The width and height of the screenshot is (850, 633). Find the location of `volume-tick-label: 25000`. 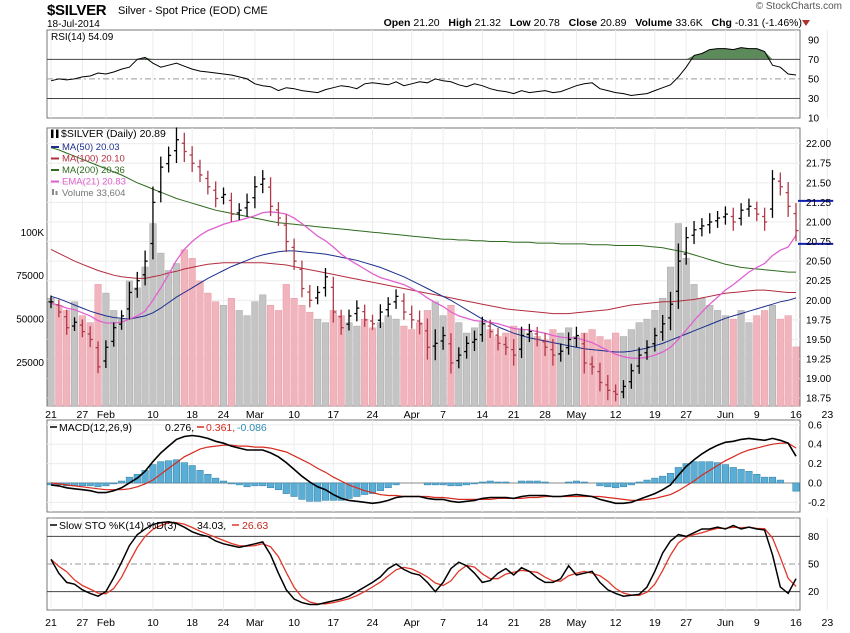

volume-tick-label: 25000 is located at coordinates (30, 363).